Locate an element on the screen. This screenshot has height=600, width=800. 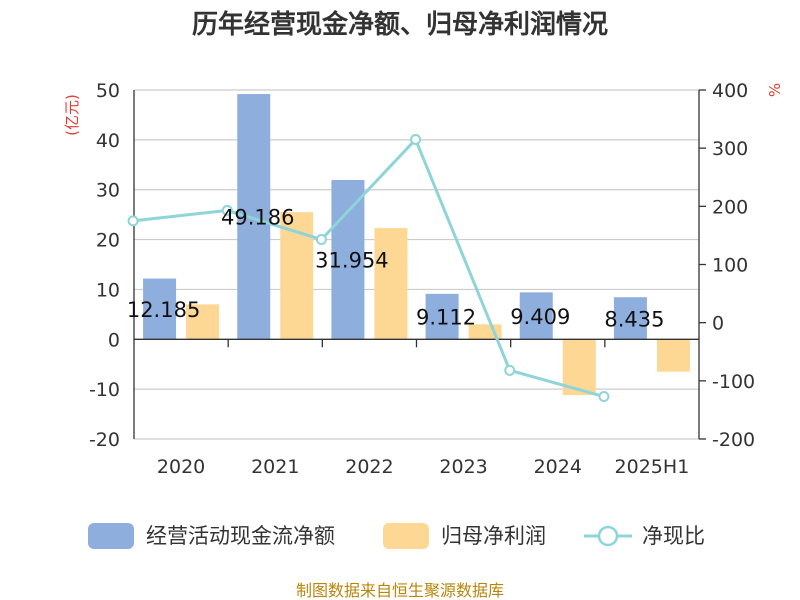
right-tick-label: -200 is located at coordinates (733, 440).